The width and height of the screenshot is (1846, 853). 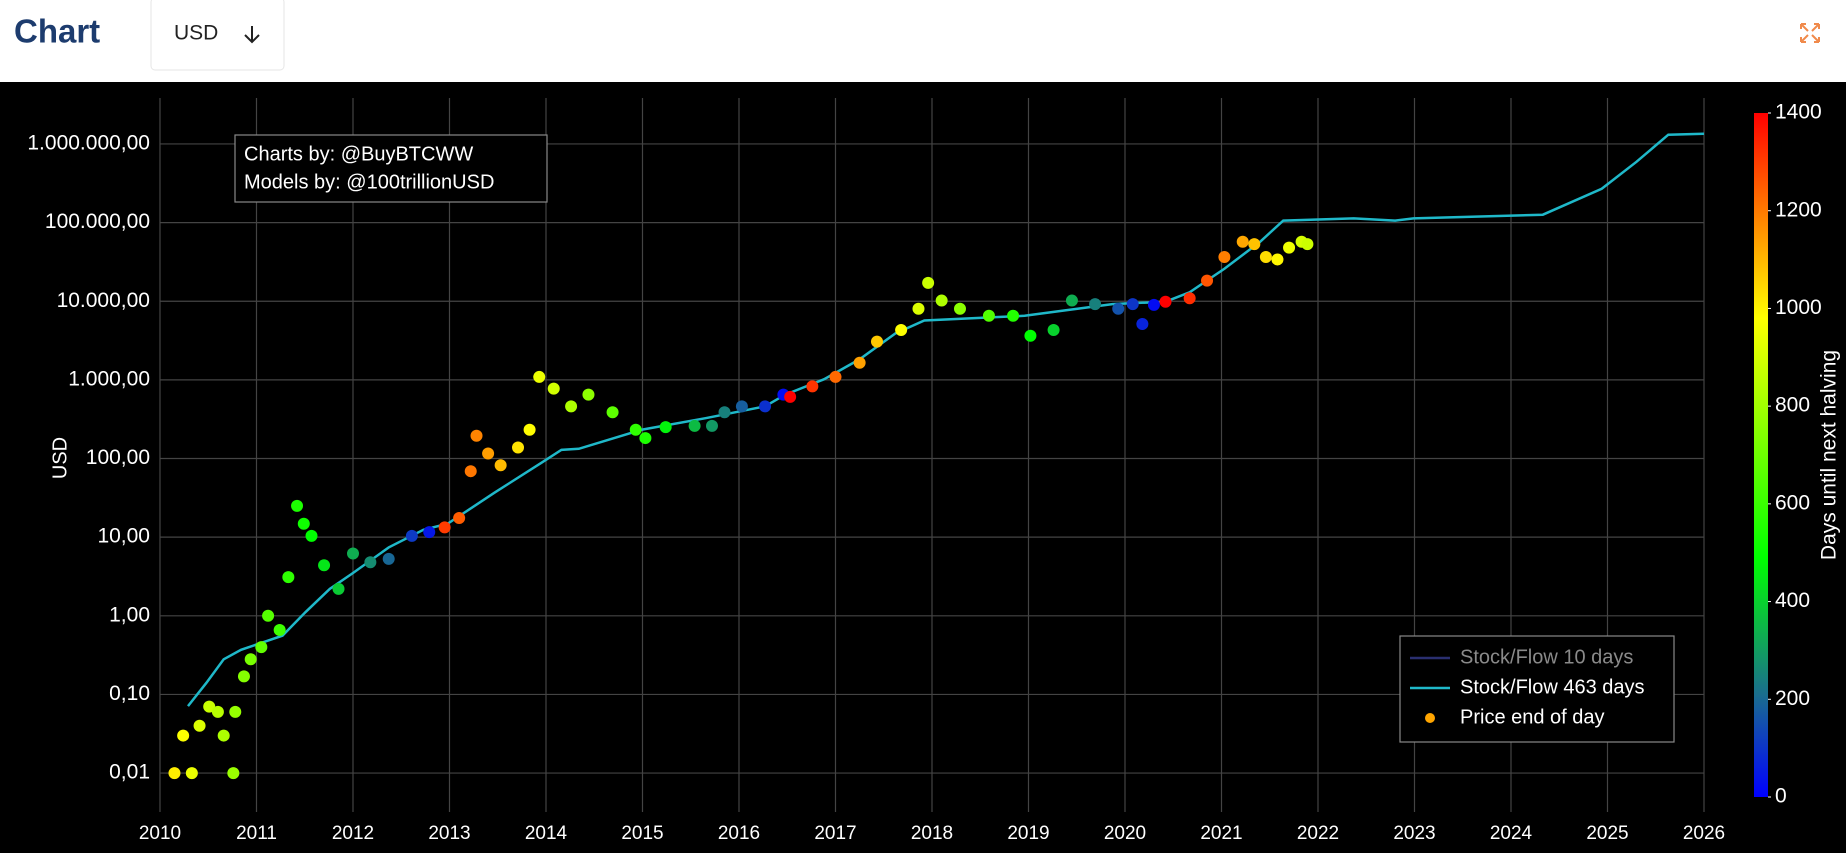 What do you see at coordinates (103, 300) in the screenshot?
I see `y-tick-label: 10.000,00` at bounding box center [103, 300].